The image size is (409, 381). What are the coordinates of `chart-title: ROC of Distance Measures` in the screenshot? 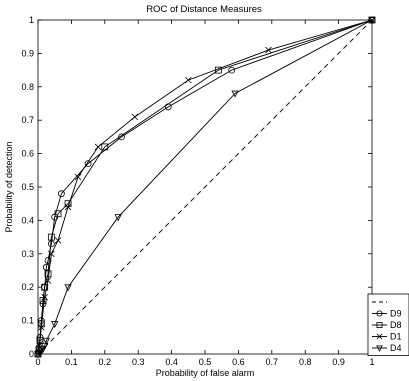 It's located at (204, 9).